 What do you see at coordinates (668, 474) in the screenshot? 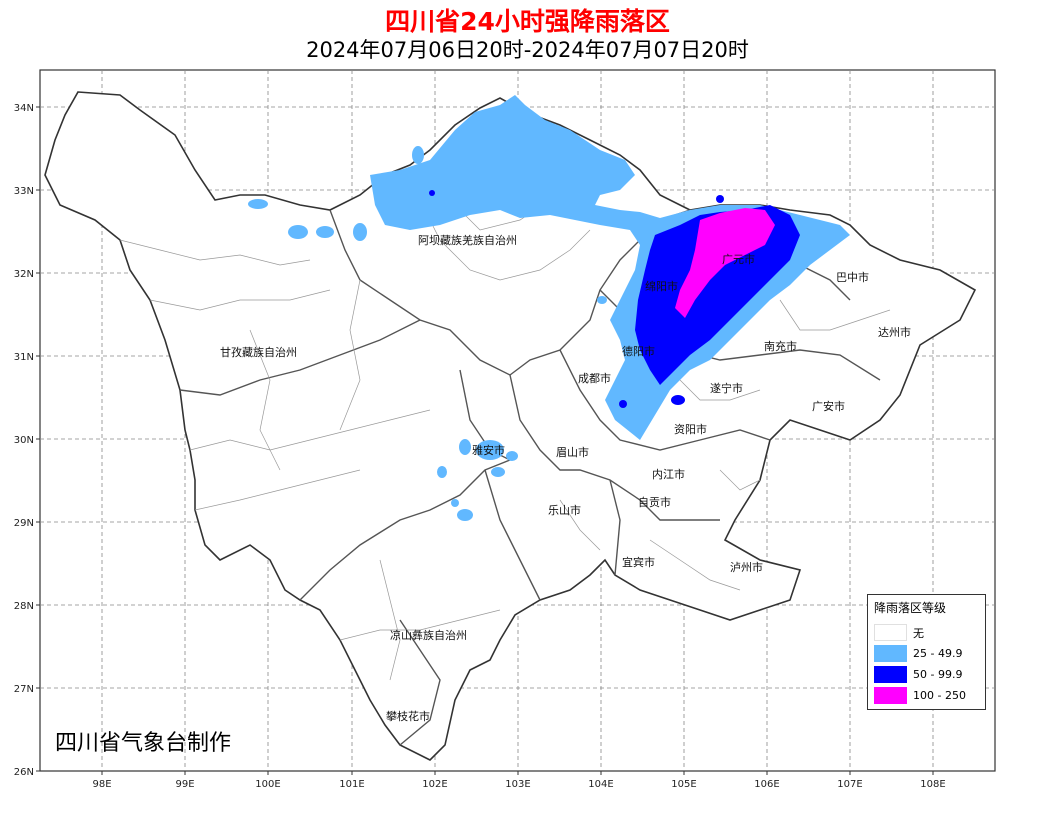
I see `city-label: 内江市` at bounding box center [668, 474].